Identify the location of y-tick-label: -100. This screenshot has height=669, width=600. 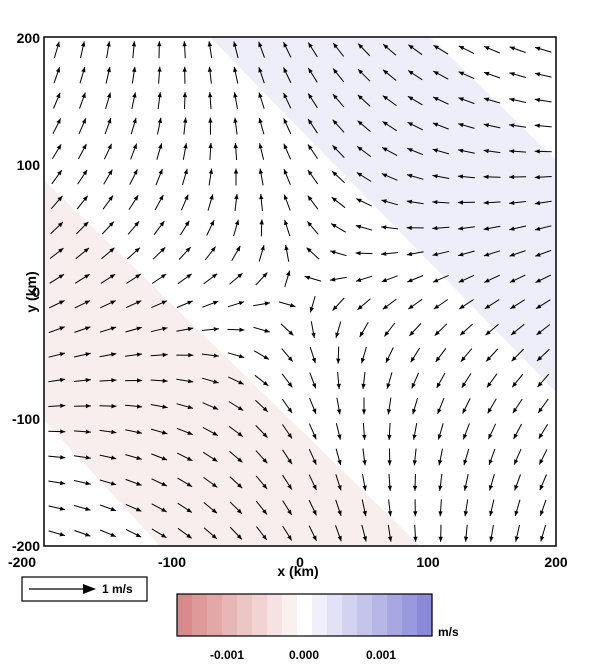
(26, 419).